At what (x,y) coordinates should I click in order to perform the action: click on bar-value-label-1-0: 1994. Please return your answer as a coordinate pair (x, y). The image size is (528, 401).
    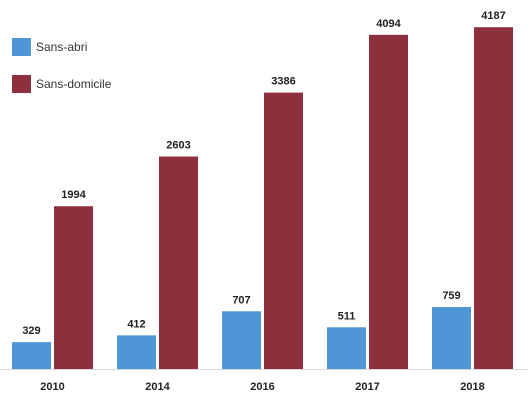
    Looking at the image, I should click on (73, 195).